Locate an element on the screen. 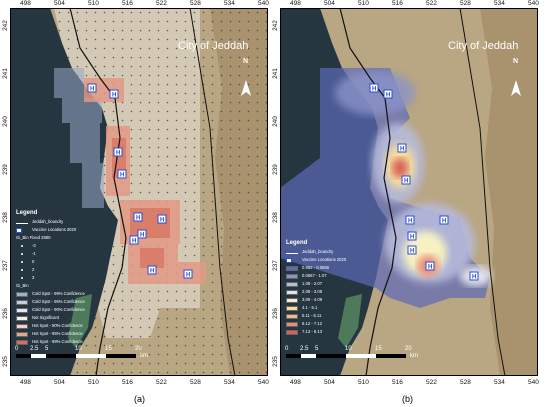 The image size is (550, 407). city-label-b: City of Jeddah is located at coordinates (483, 46).